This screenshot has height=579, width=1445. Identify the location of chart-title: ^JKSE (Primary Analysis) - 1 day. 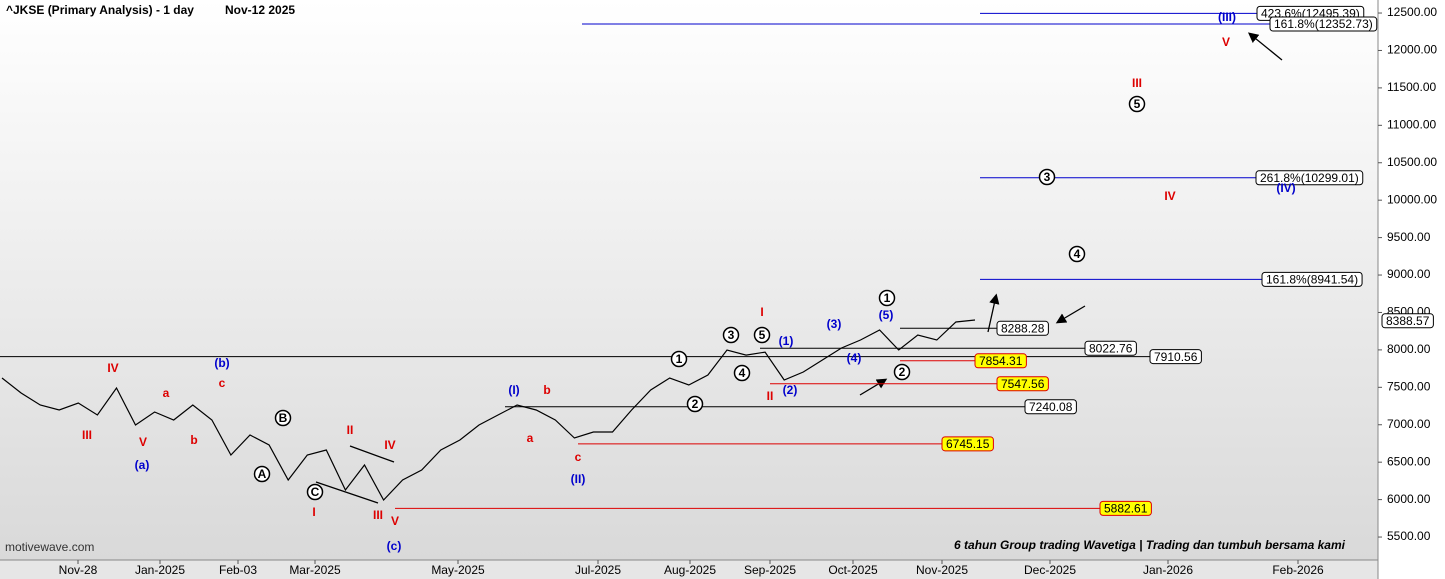
(100, 10).